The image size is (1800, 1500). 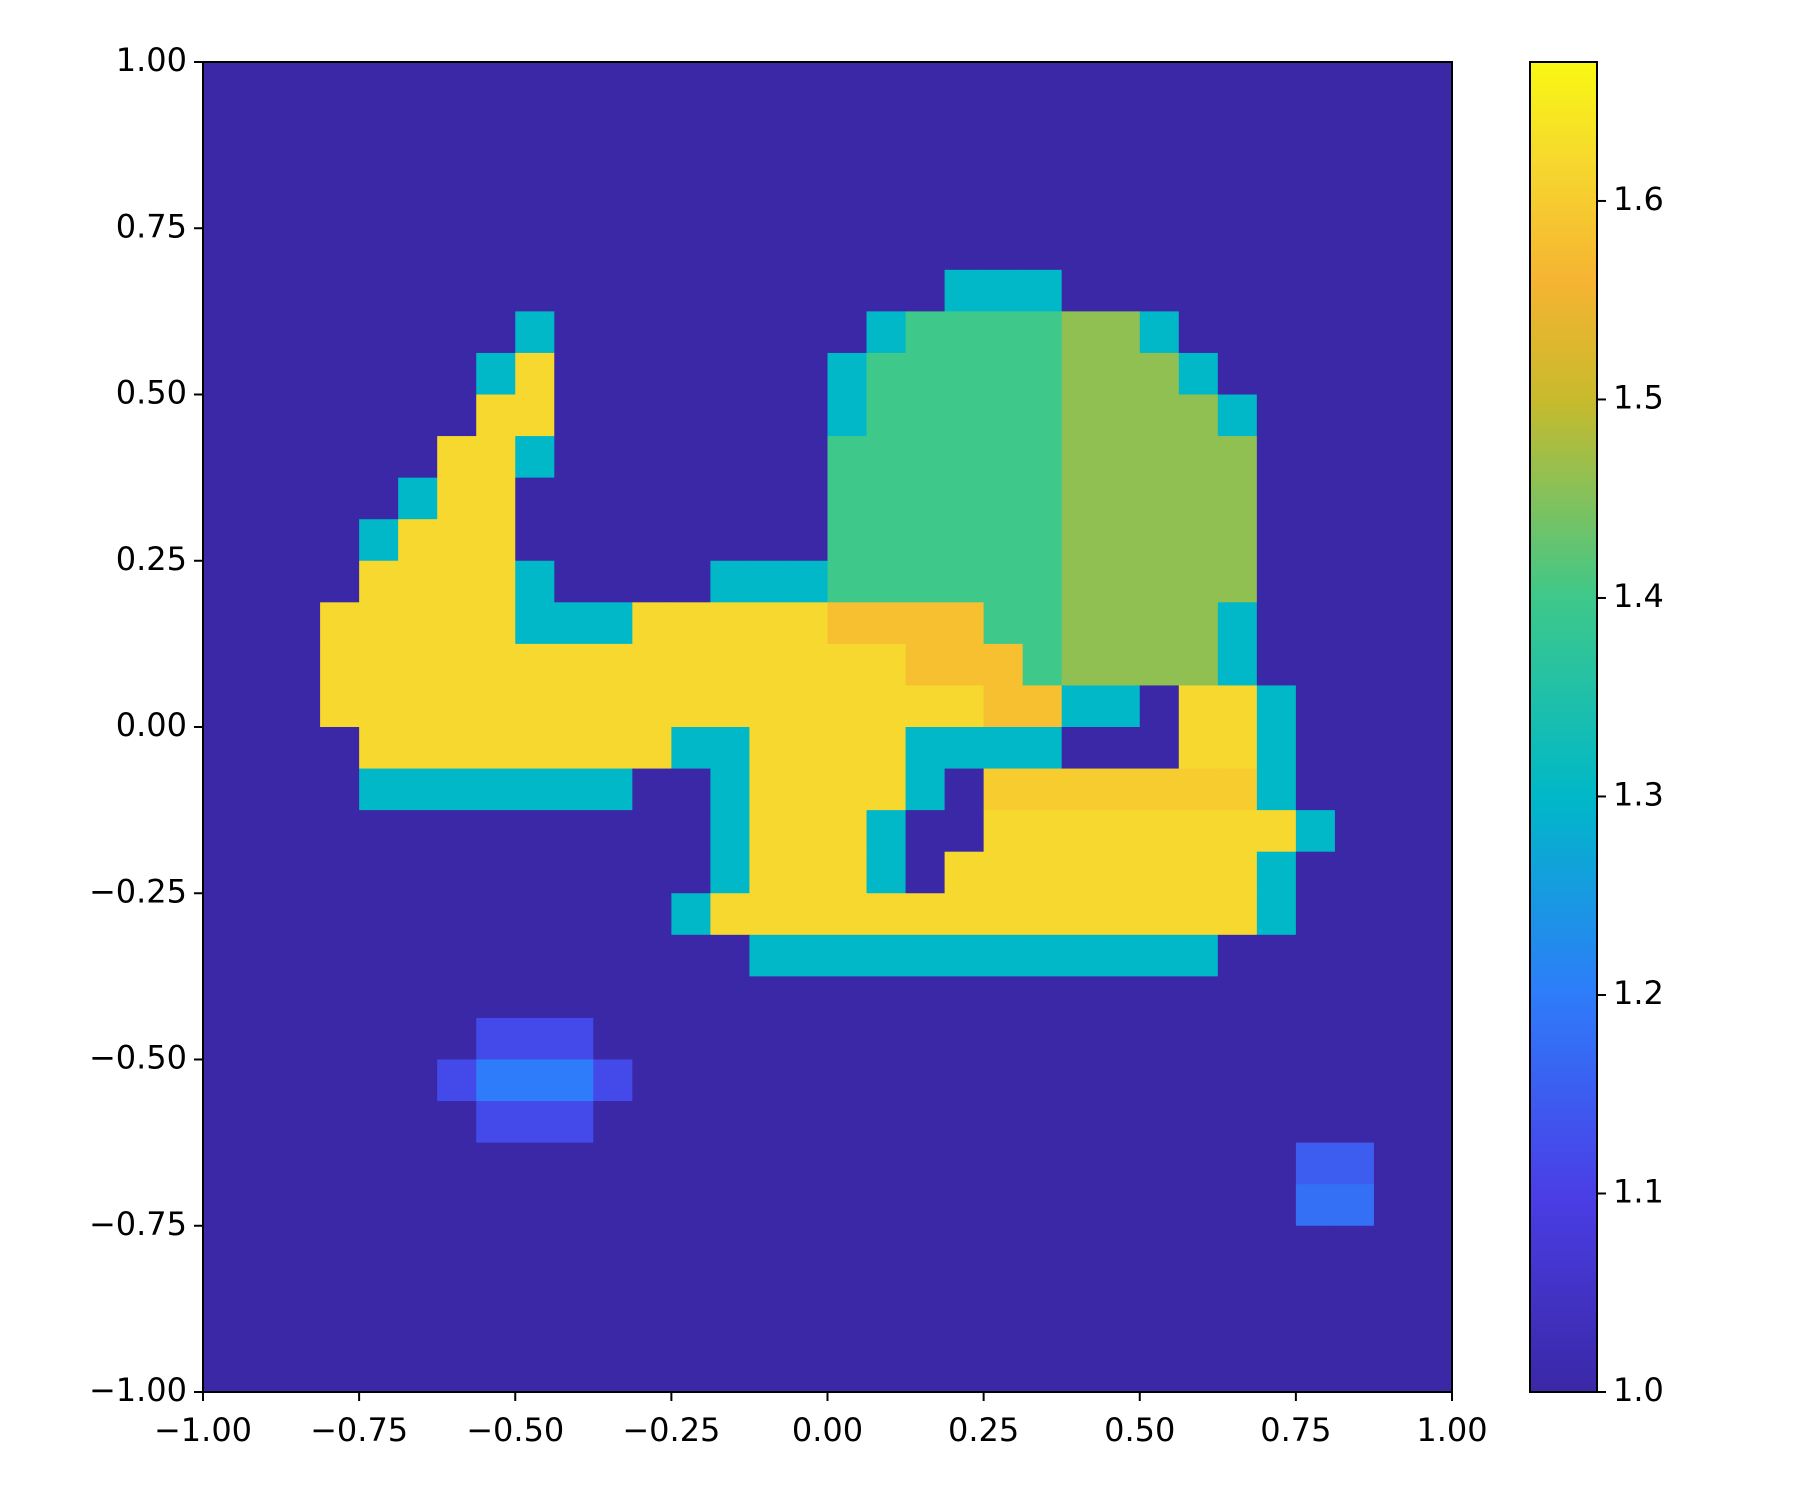 I want to click on x-tick-label: 0.75, so click(x=1295, y=1430).